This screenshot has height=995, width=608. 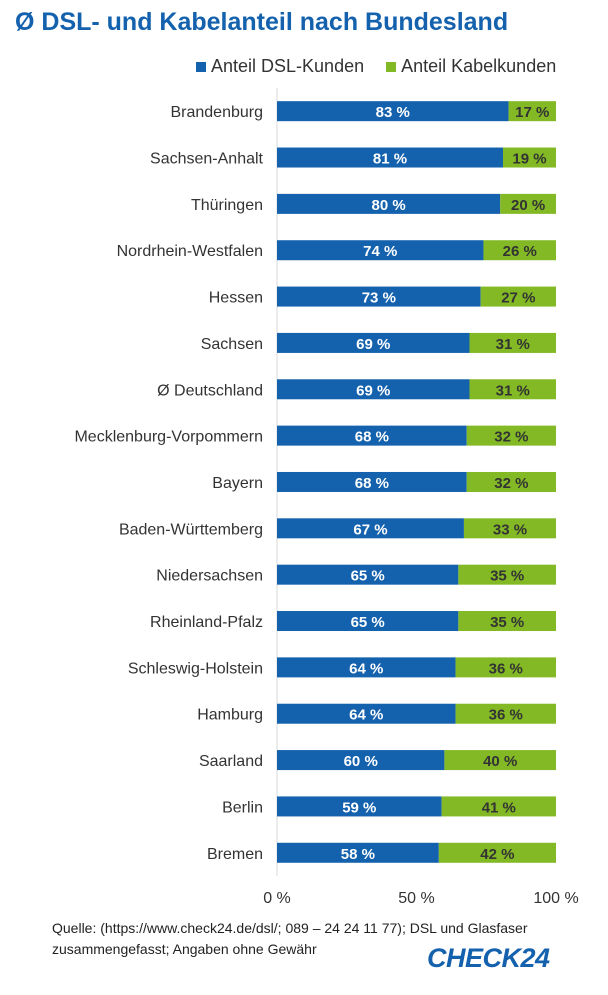 What do you see at coordinates (201, 66) in the screenshot?
I see `legend-swatch-dsl` at bounding box center [201, 66].